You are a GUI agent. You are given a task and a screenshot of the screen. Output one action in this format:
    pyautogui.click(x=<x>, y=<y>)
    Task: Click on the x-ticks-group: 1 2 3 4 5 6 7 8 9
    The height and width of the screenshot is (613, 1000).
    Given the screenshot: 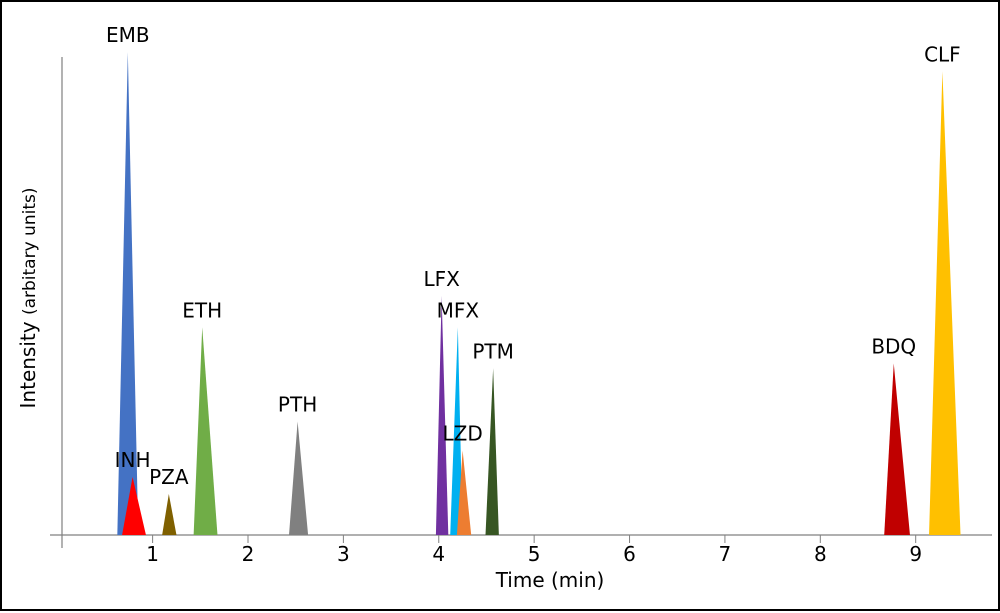 What is the action you would take?
    pyautogui.click(x=534, y=550)
    